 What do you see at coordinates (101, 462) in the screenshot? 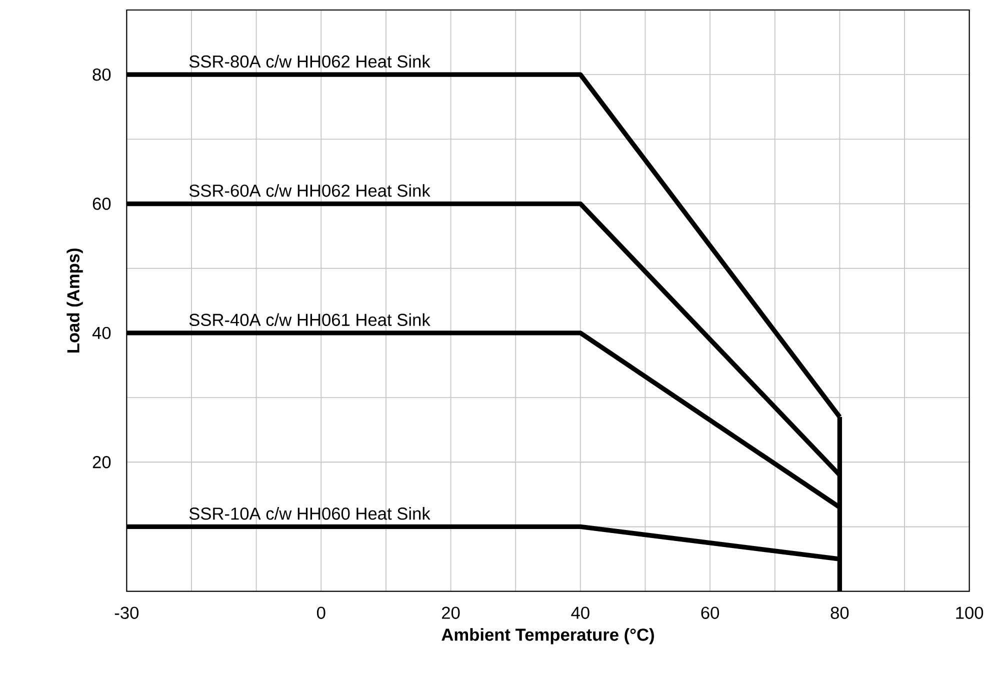
I see `y-tick-label: 20` at bounding box center [101, 462].